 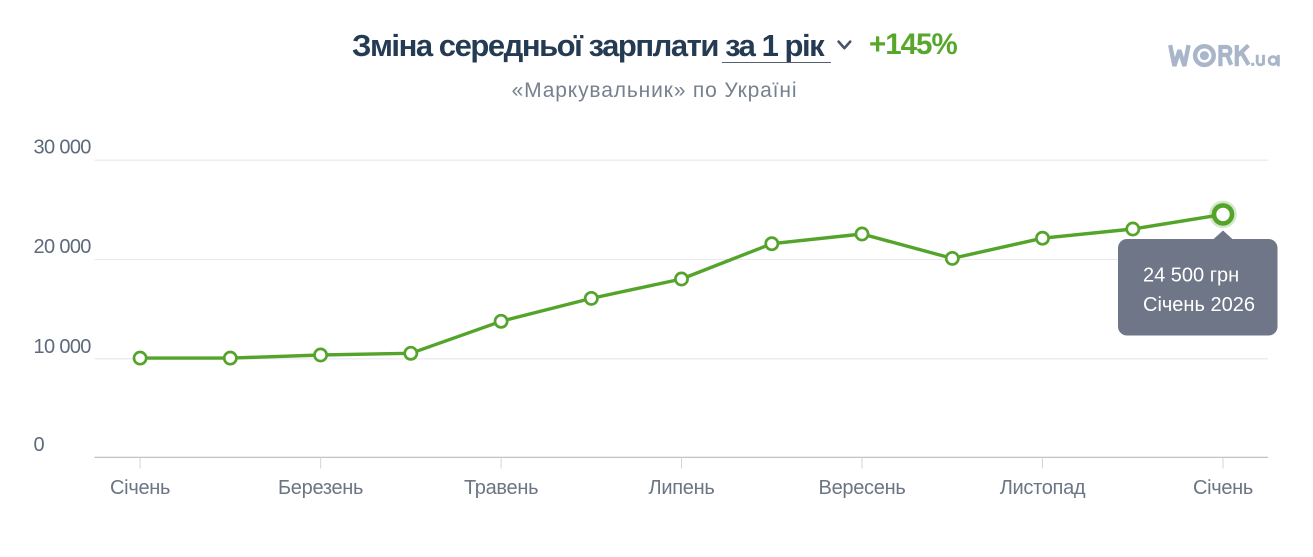 I want to click on svg-text: Травень, so click(x=501, y=488).